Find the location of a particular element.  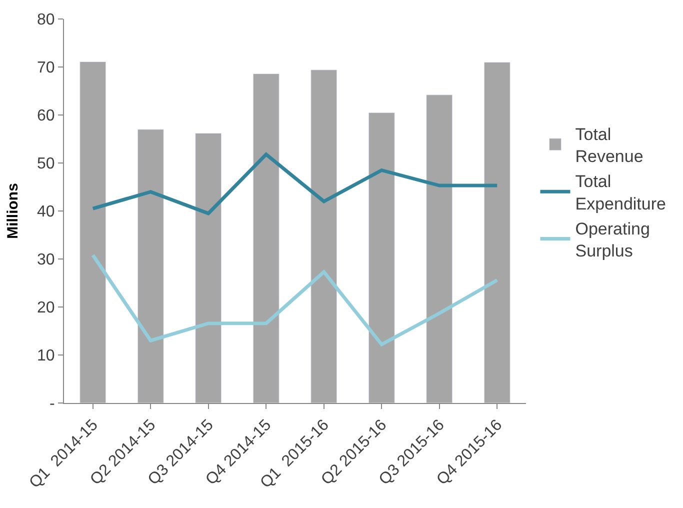

y-tick-label: 40 is located at coordinates (46, 212).